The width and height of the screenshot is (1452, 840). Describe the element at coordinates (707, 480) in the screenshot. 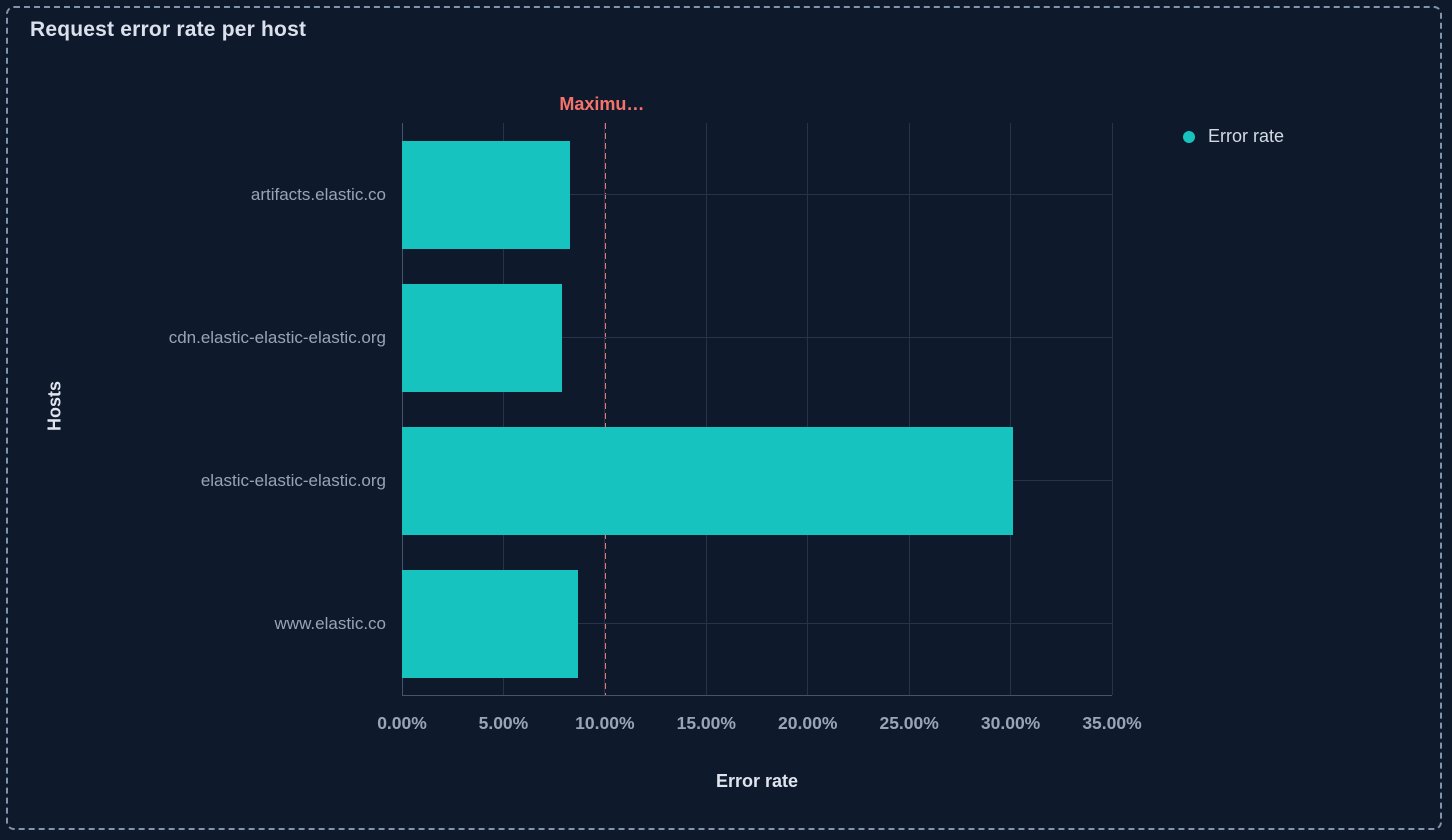

I see `bar-elastic-elastic-elastic.org` at that location.